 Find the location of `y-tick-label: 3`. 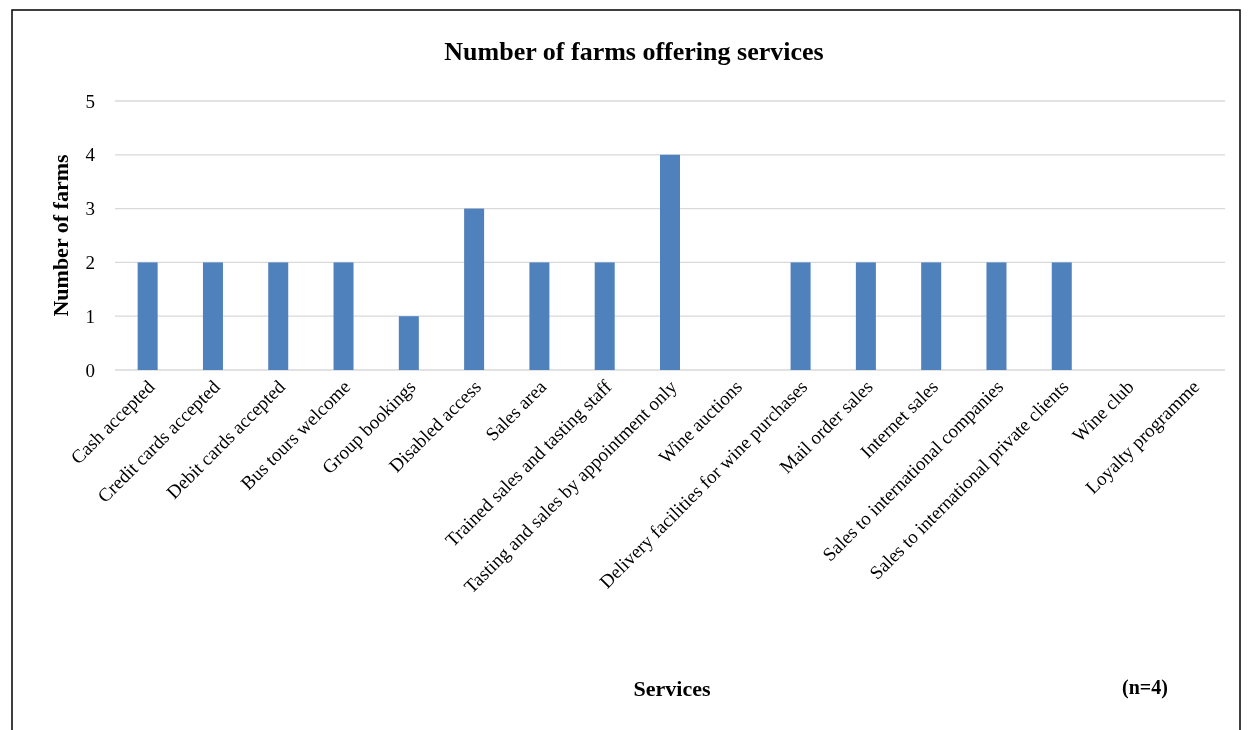

y-tick-label: 3 is located at coordinates (90, 209).